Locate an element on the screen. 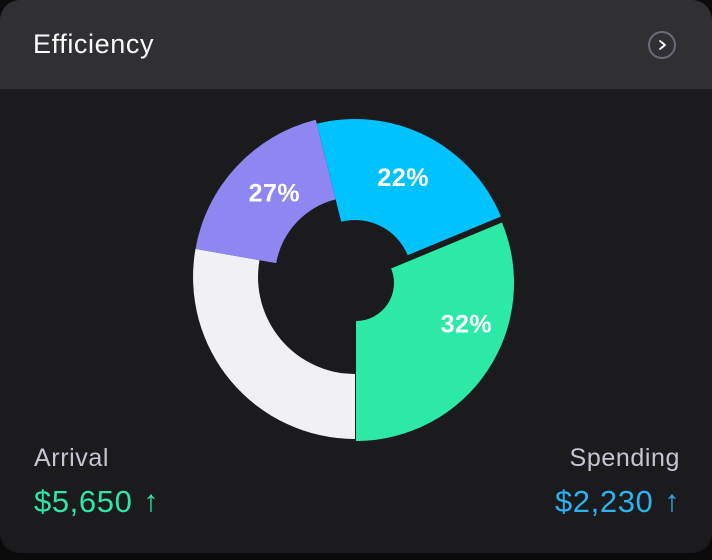  stat-spending-amount: $2,230 is located at coordinates (604, 501).